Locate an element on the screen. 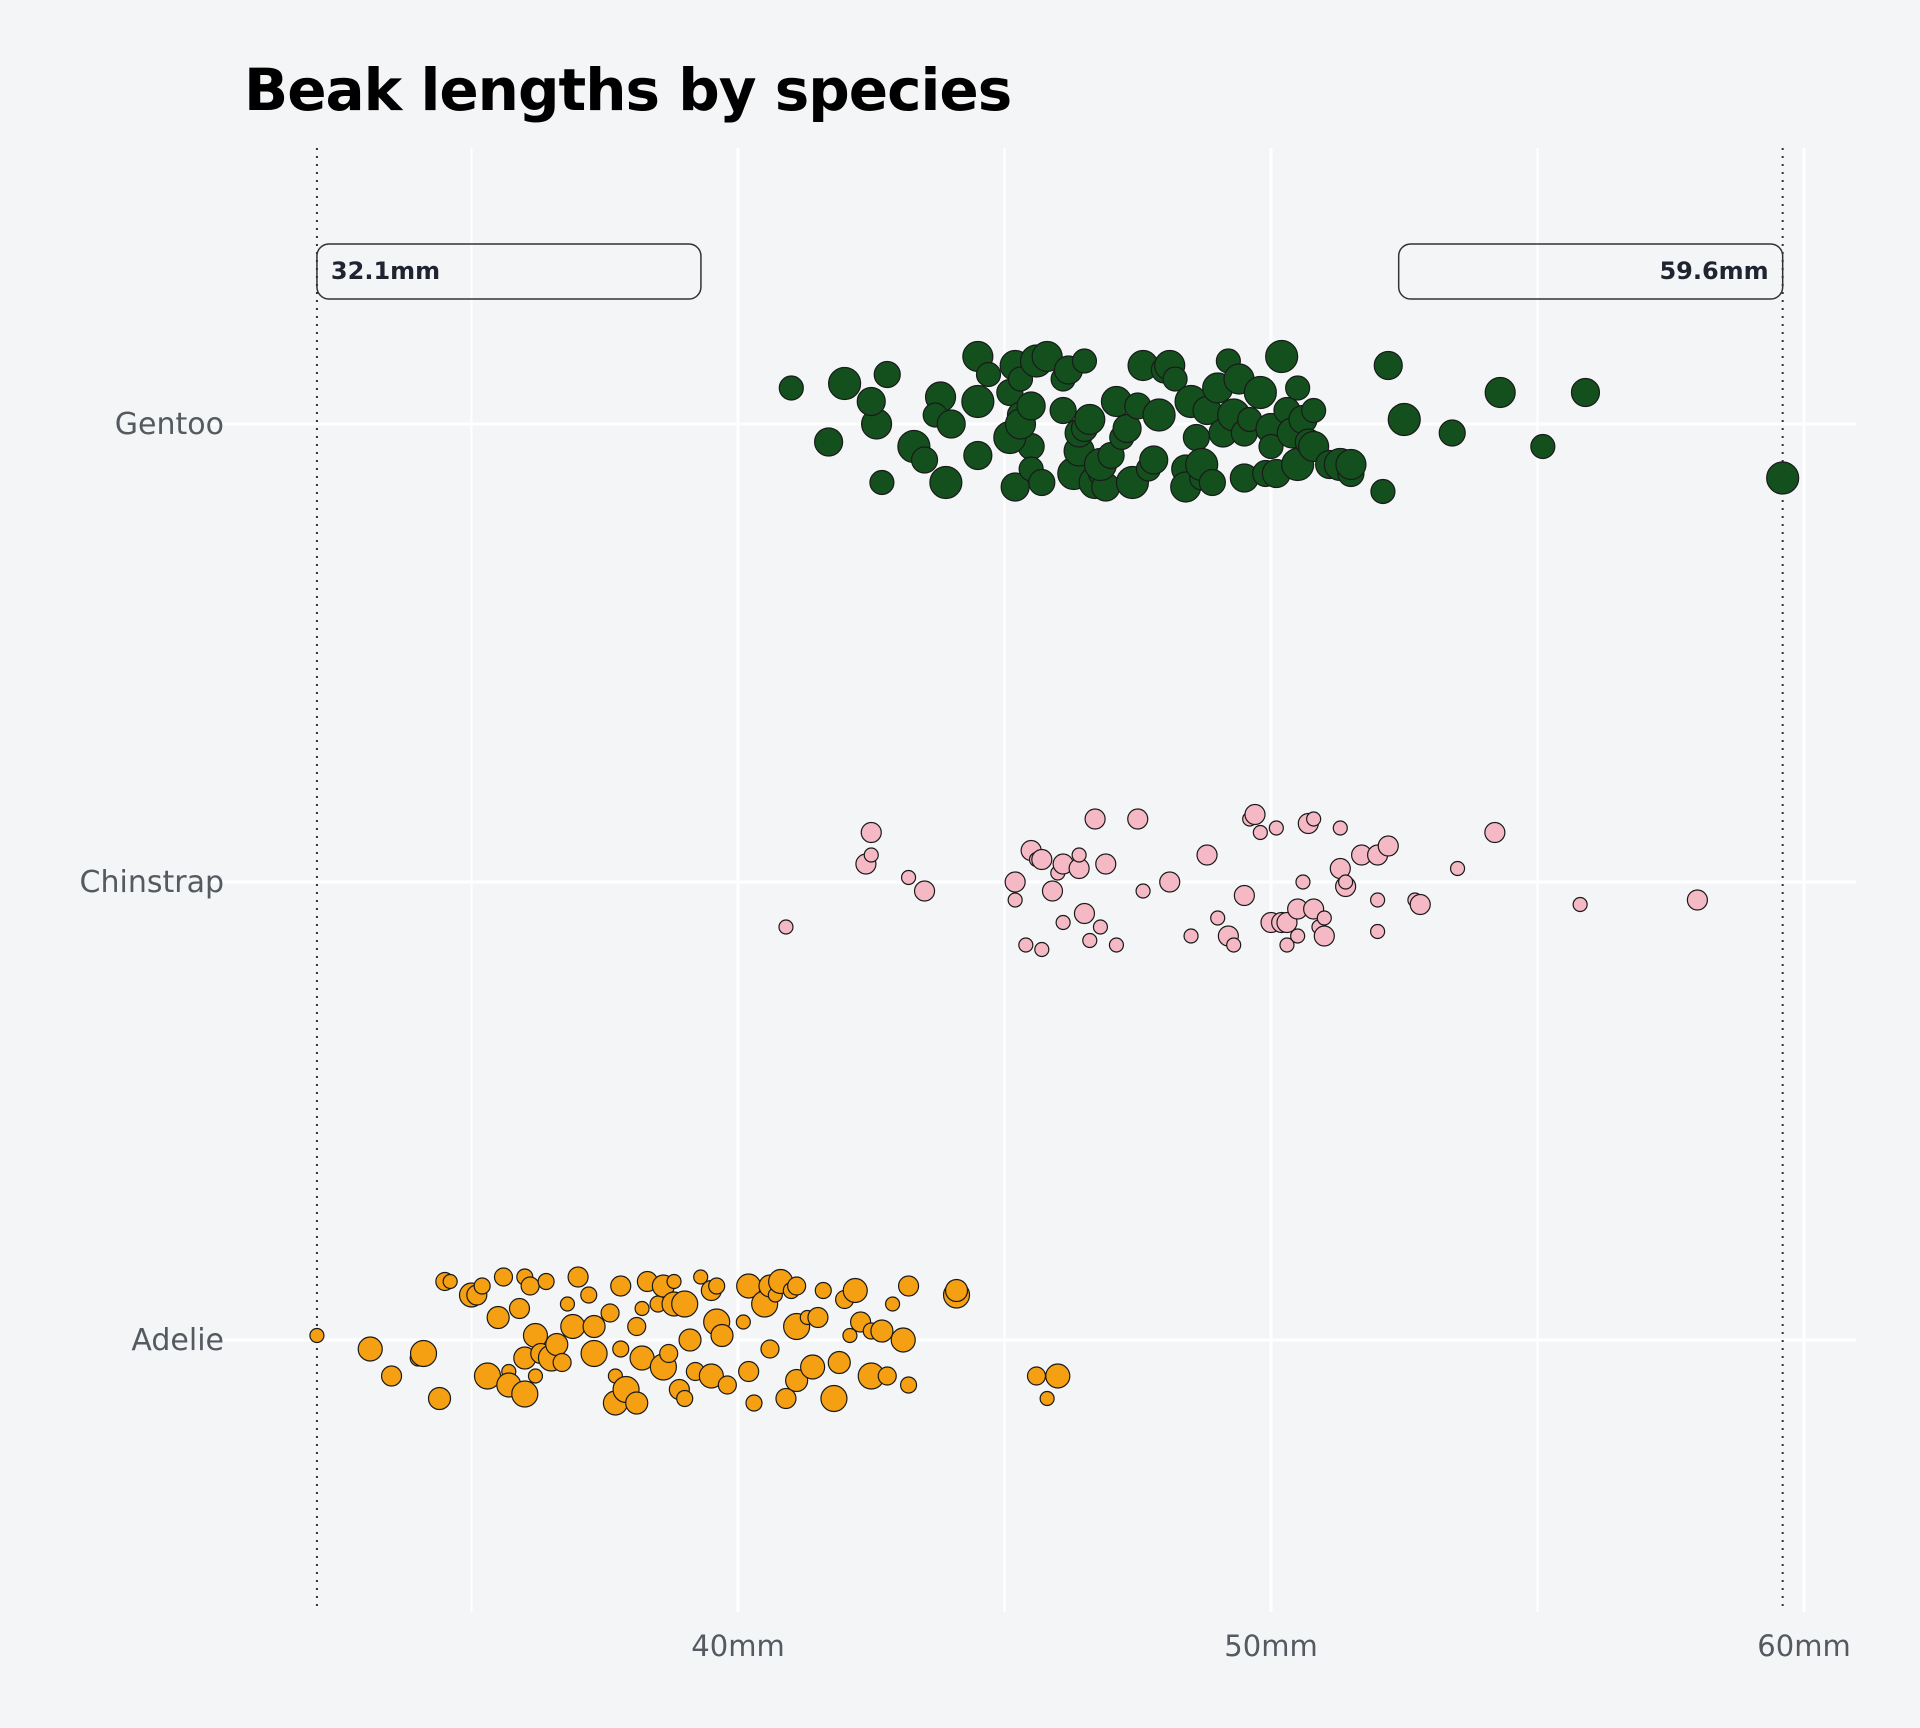 This screenshot has height=1728, width=1920. annotation-label-left: 32.1mm is located at coordinates (385, 271).